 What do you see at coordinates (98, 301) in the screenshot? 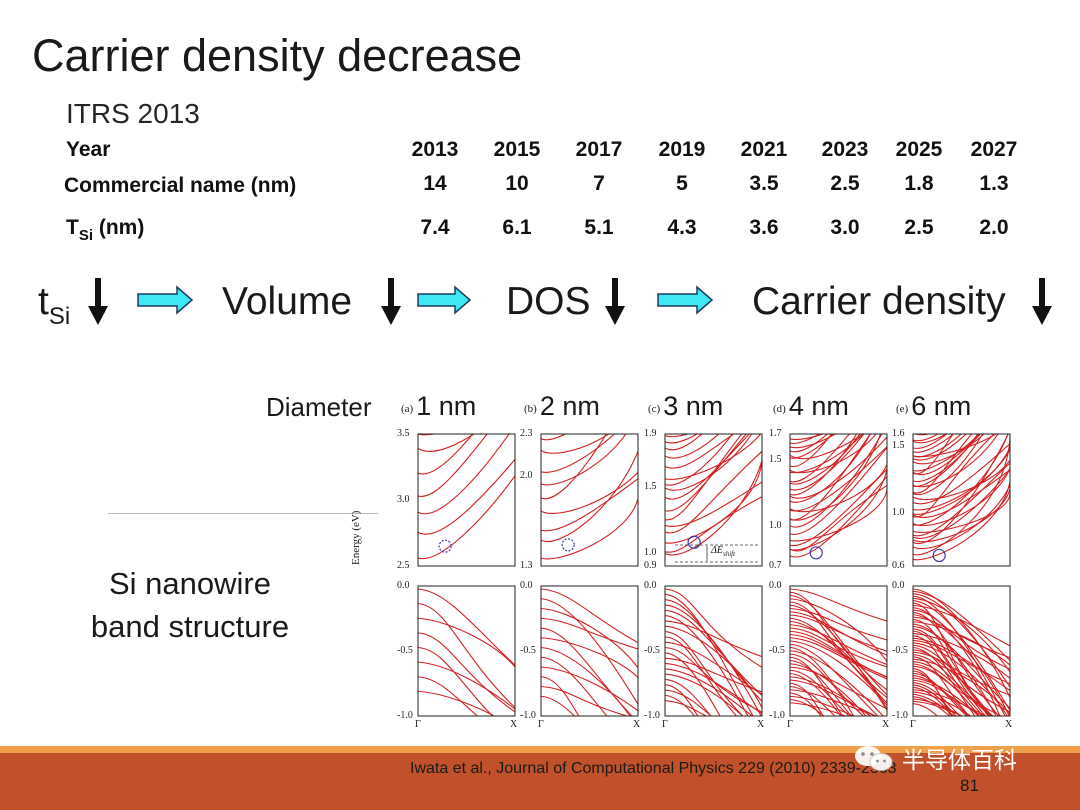
I see `down-arrow-icon` at bounding box center [98, 301].